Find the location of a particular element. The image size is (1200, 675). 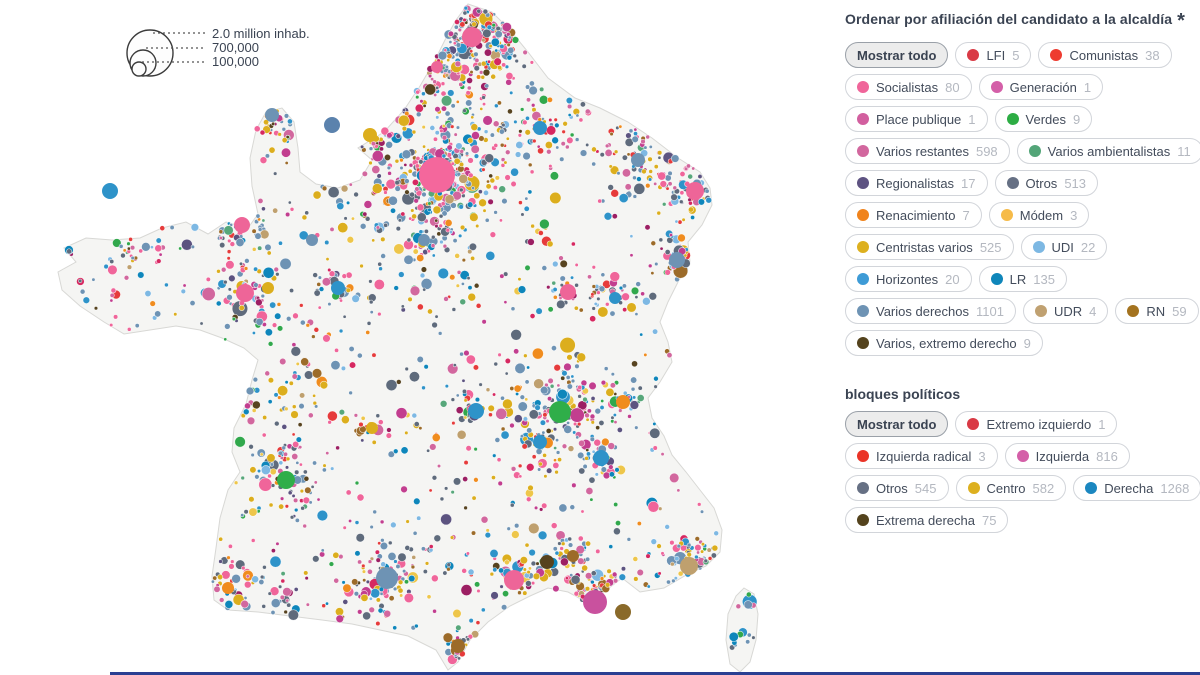

filter-pill-centristas-varios: Centristas varios 525 is located at coordinates (929, 247).